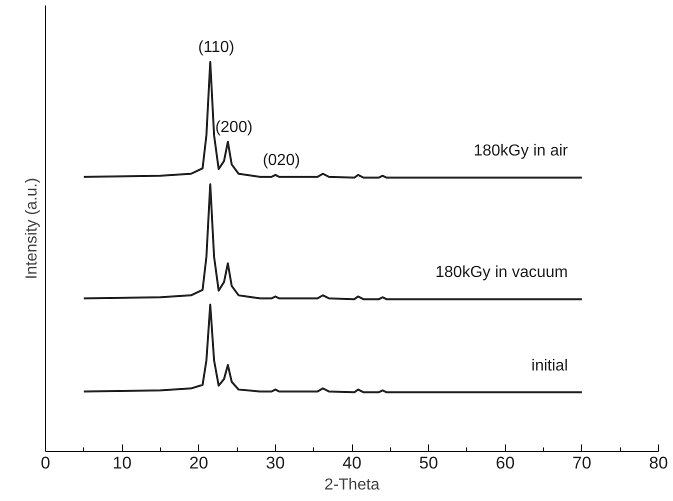 The height and width of the screenshot is (501, 673). I want to click on annotation: (200), so click(234, 127).